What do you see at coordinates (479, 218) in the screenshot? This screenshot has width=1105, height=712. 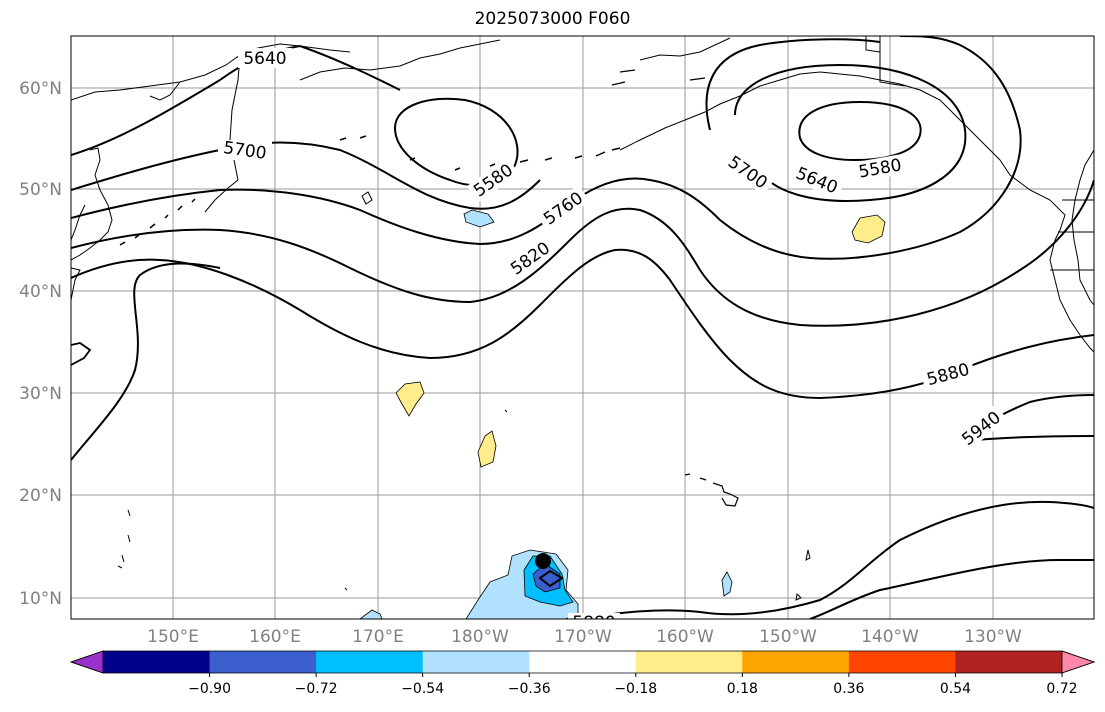 I see `blue-area-aleutian` at bounding box center [479, 218].